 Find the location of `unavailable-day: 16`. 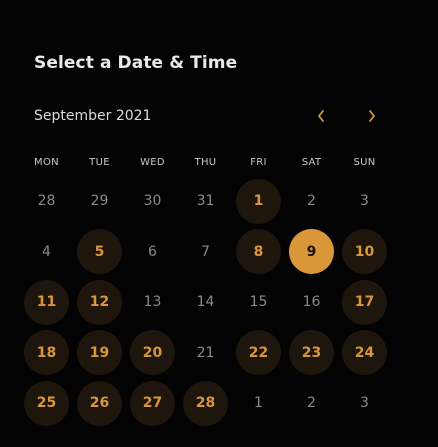

unavailable-day: 16 is located at coordinates (311, 302).